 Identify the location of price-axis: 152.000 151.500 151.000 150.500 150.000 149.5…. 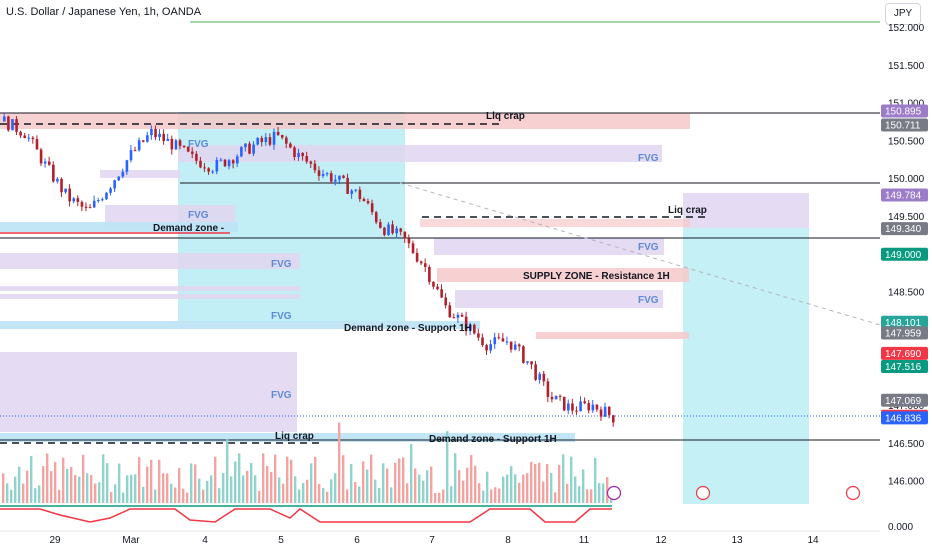
(904, 255).